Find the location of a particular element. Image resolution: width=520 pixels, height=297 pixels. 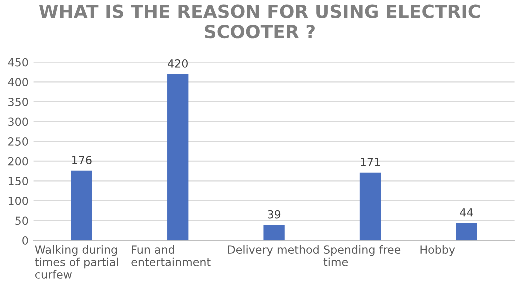

data-label: 420 is located at coordinates (178, 64).